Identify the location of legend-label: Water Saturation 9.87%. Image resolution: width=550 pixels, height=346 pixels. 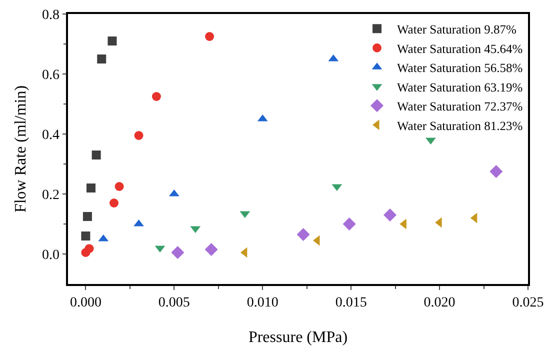
(456, 29).